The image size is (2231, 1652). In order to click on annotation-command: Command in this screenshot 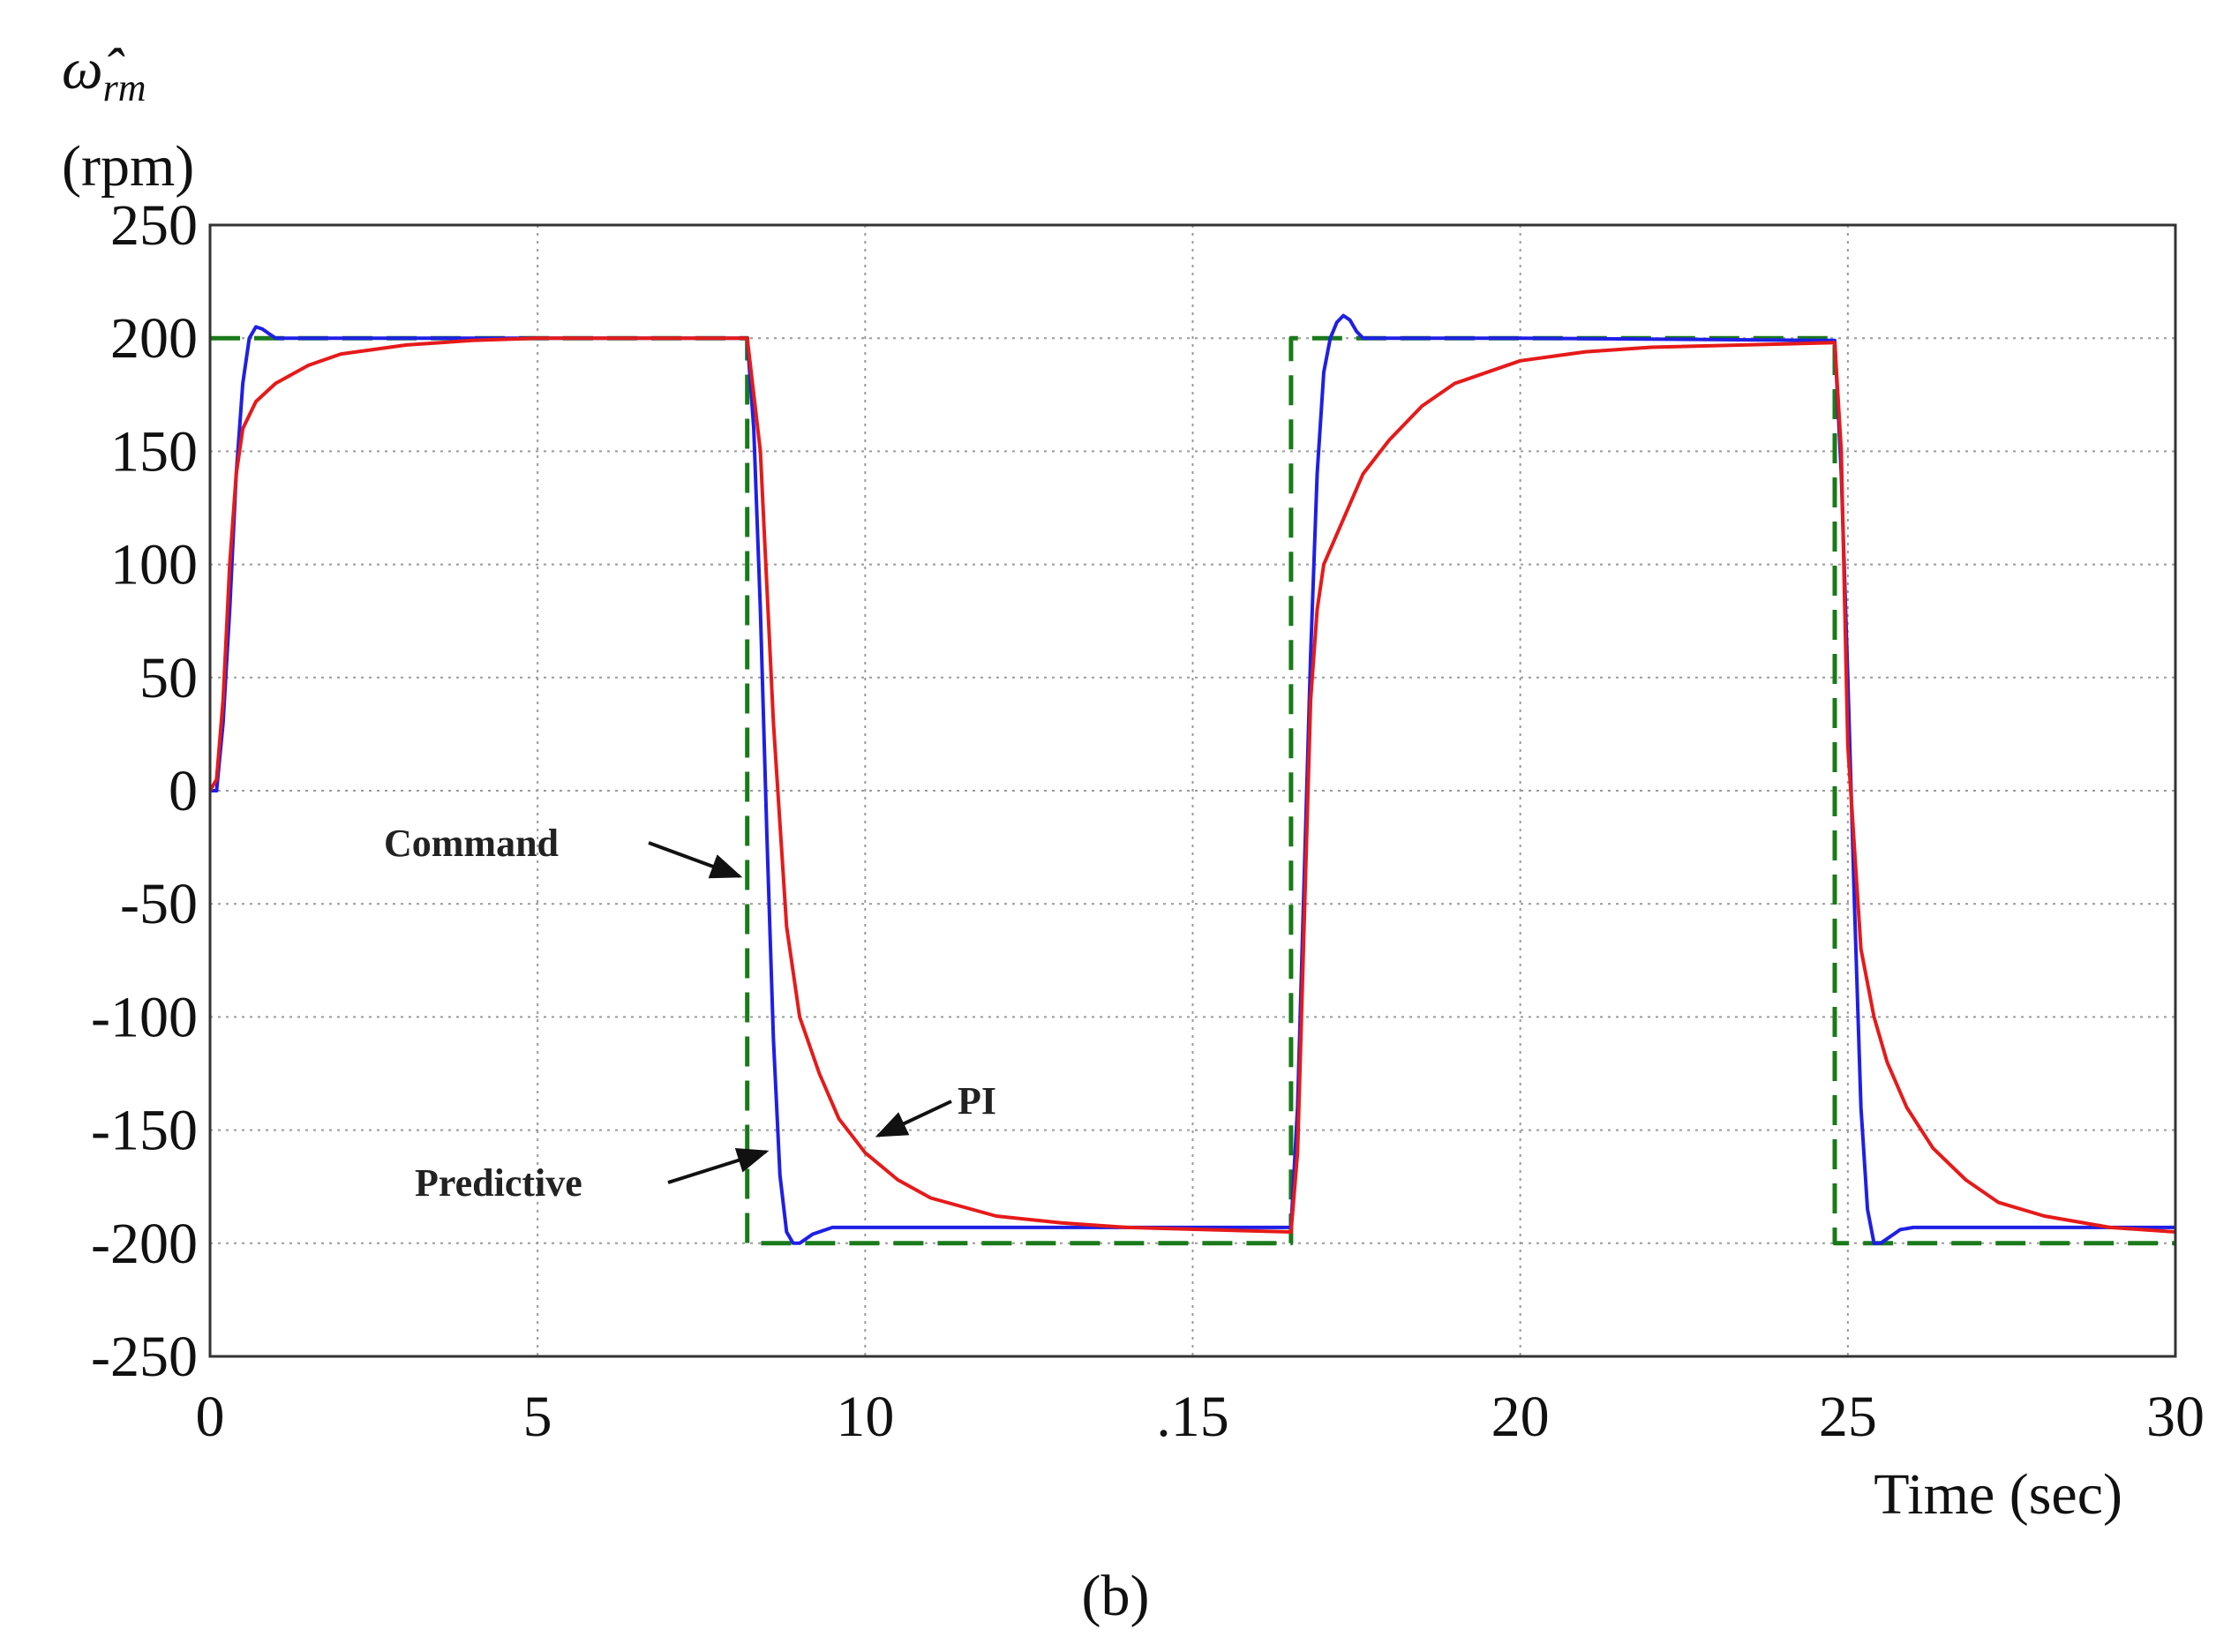, I will do `click(563, 850)`.